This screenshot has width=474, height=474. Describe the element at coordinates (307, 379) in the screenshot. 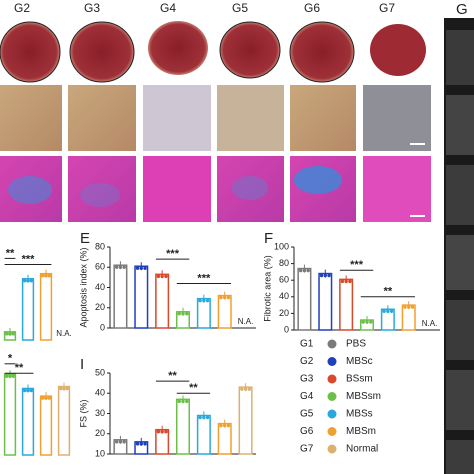

I see `legend-id: G3` at that location.